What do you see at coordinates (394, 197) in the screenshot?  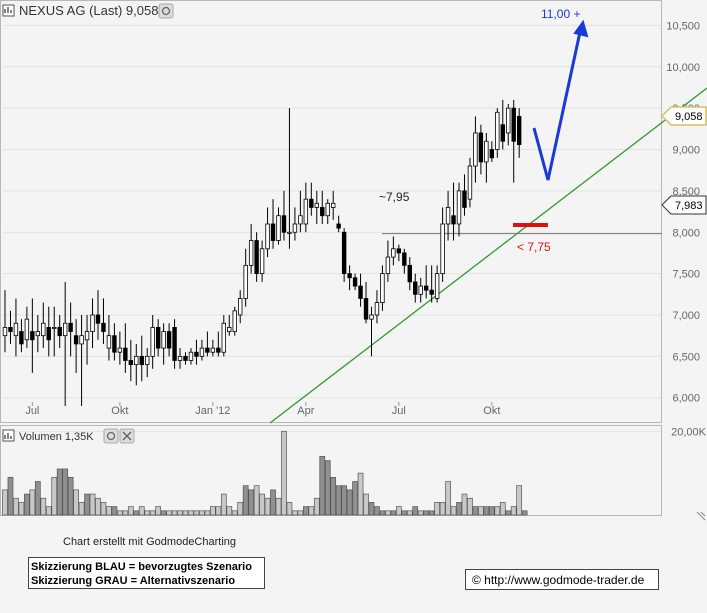 I see `level-annotation: ~7,95` at bounding box center [394, 197].